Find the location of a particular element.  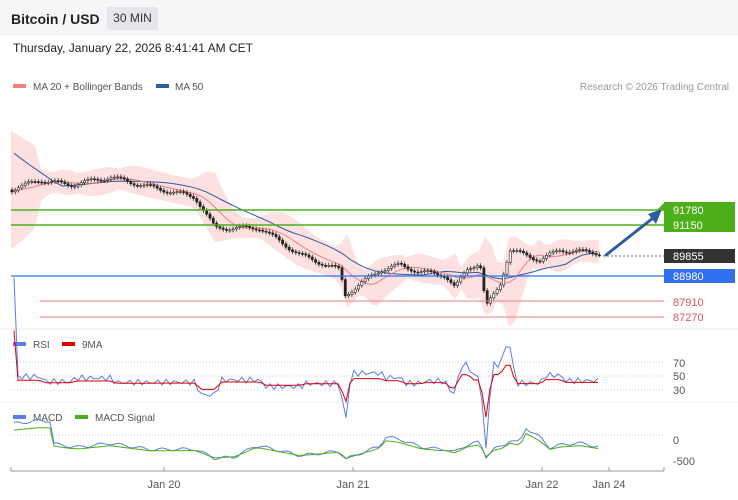

price-label-87910: 87910 is located at coordinates (688, 303).